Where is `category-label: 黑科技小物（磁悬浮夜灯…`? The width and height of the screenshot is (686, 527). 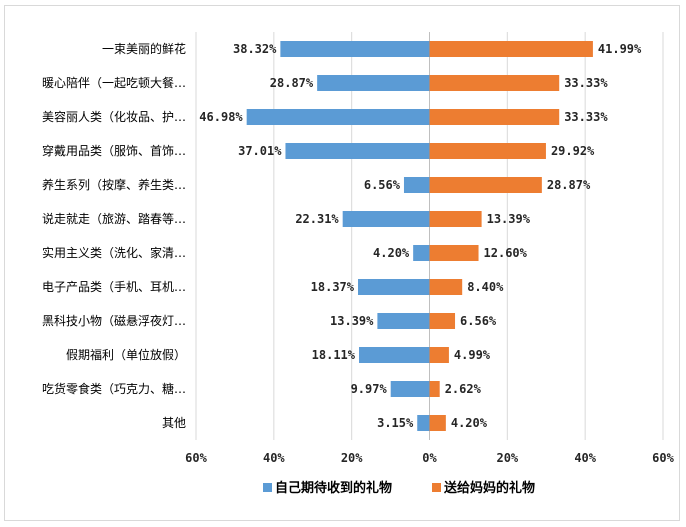 category-label: 黑科技小物（磁悬浮夜灯… is located at coordinates (114, 320).